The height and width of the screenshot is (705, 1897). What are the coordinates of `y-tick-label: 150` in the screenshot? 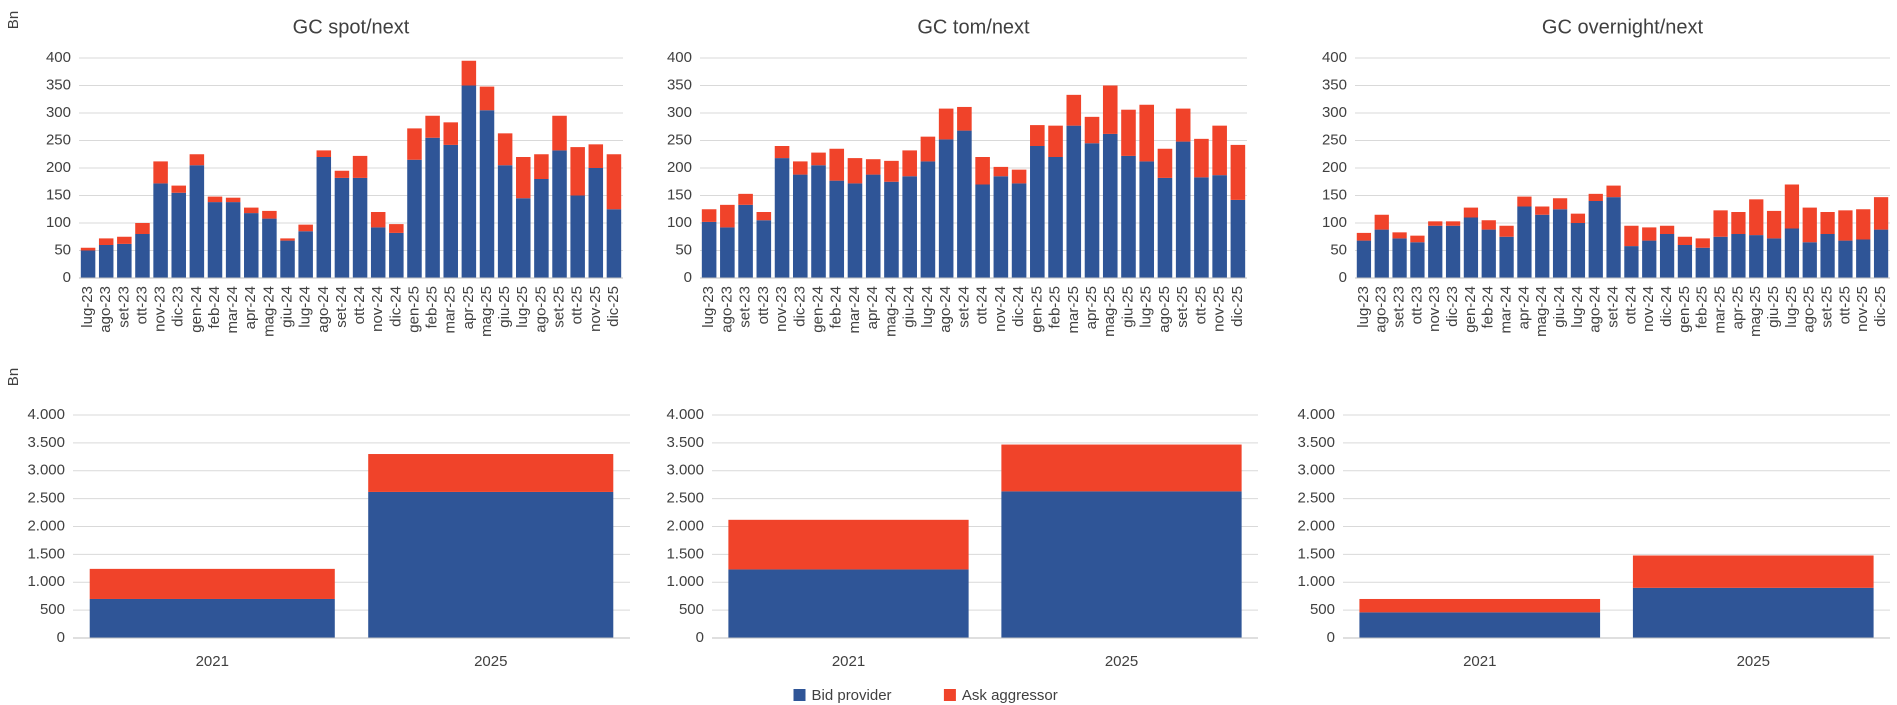 It's located at (1334, 194).